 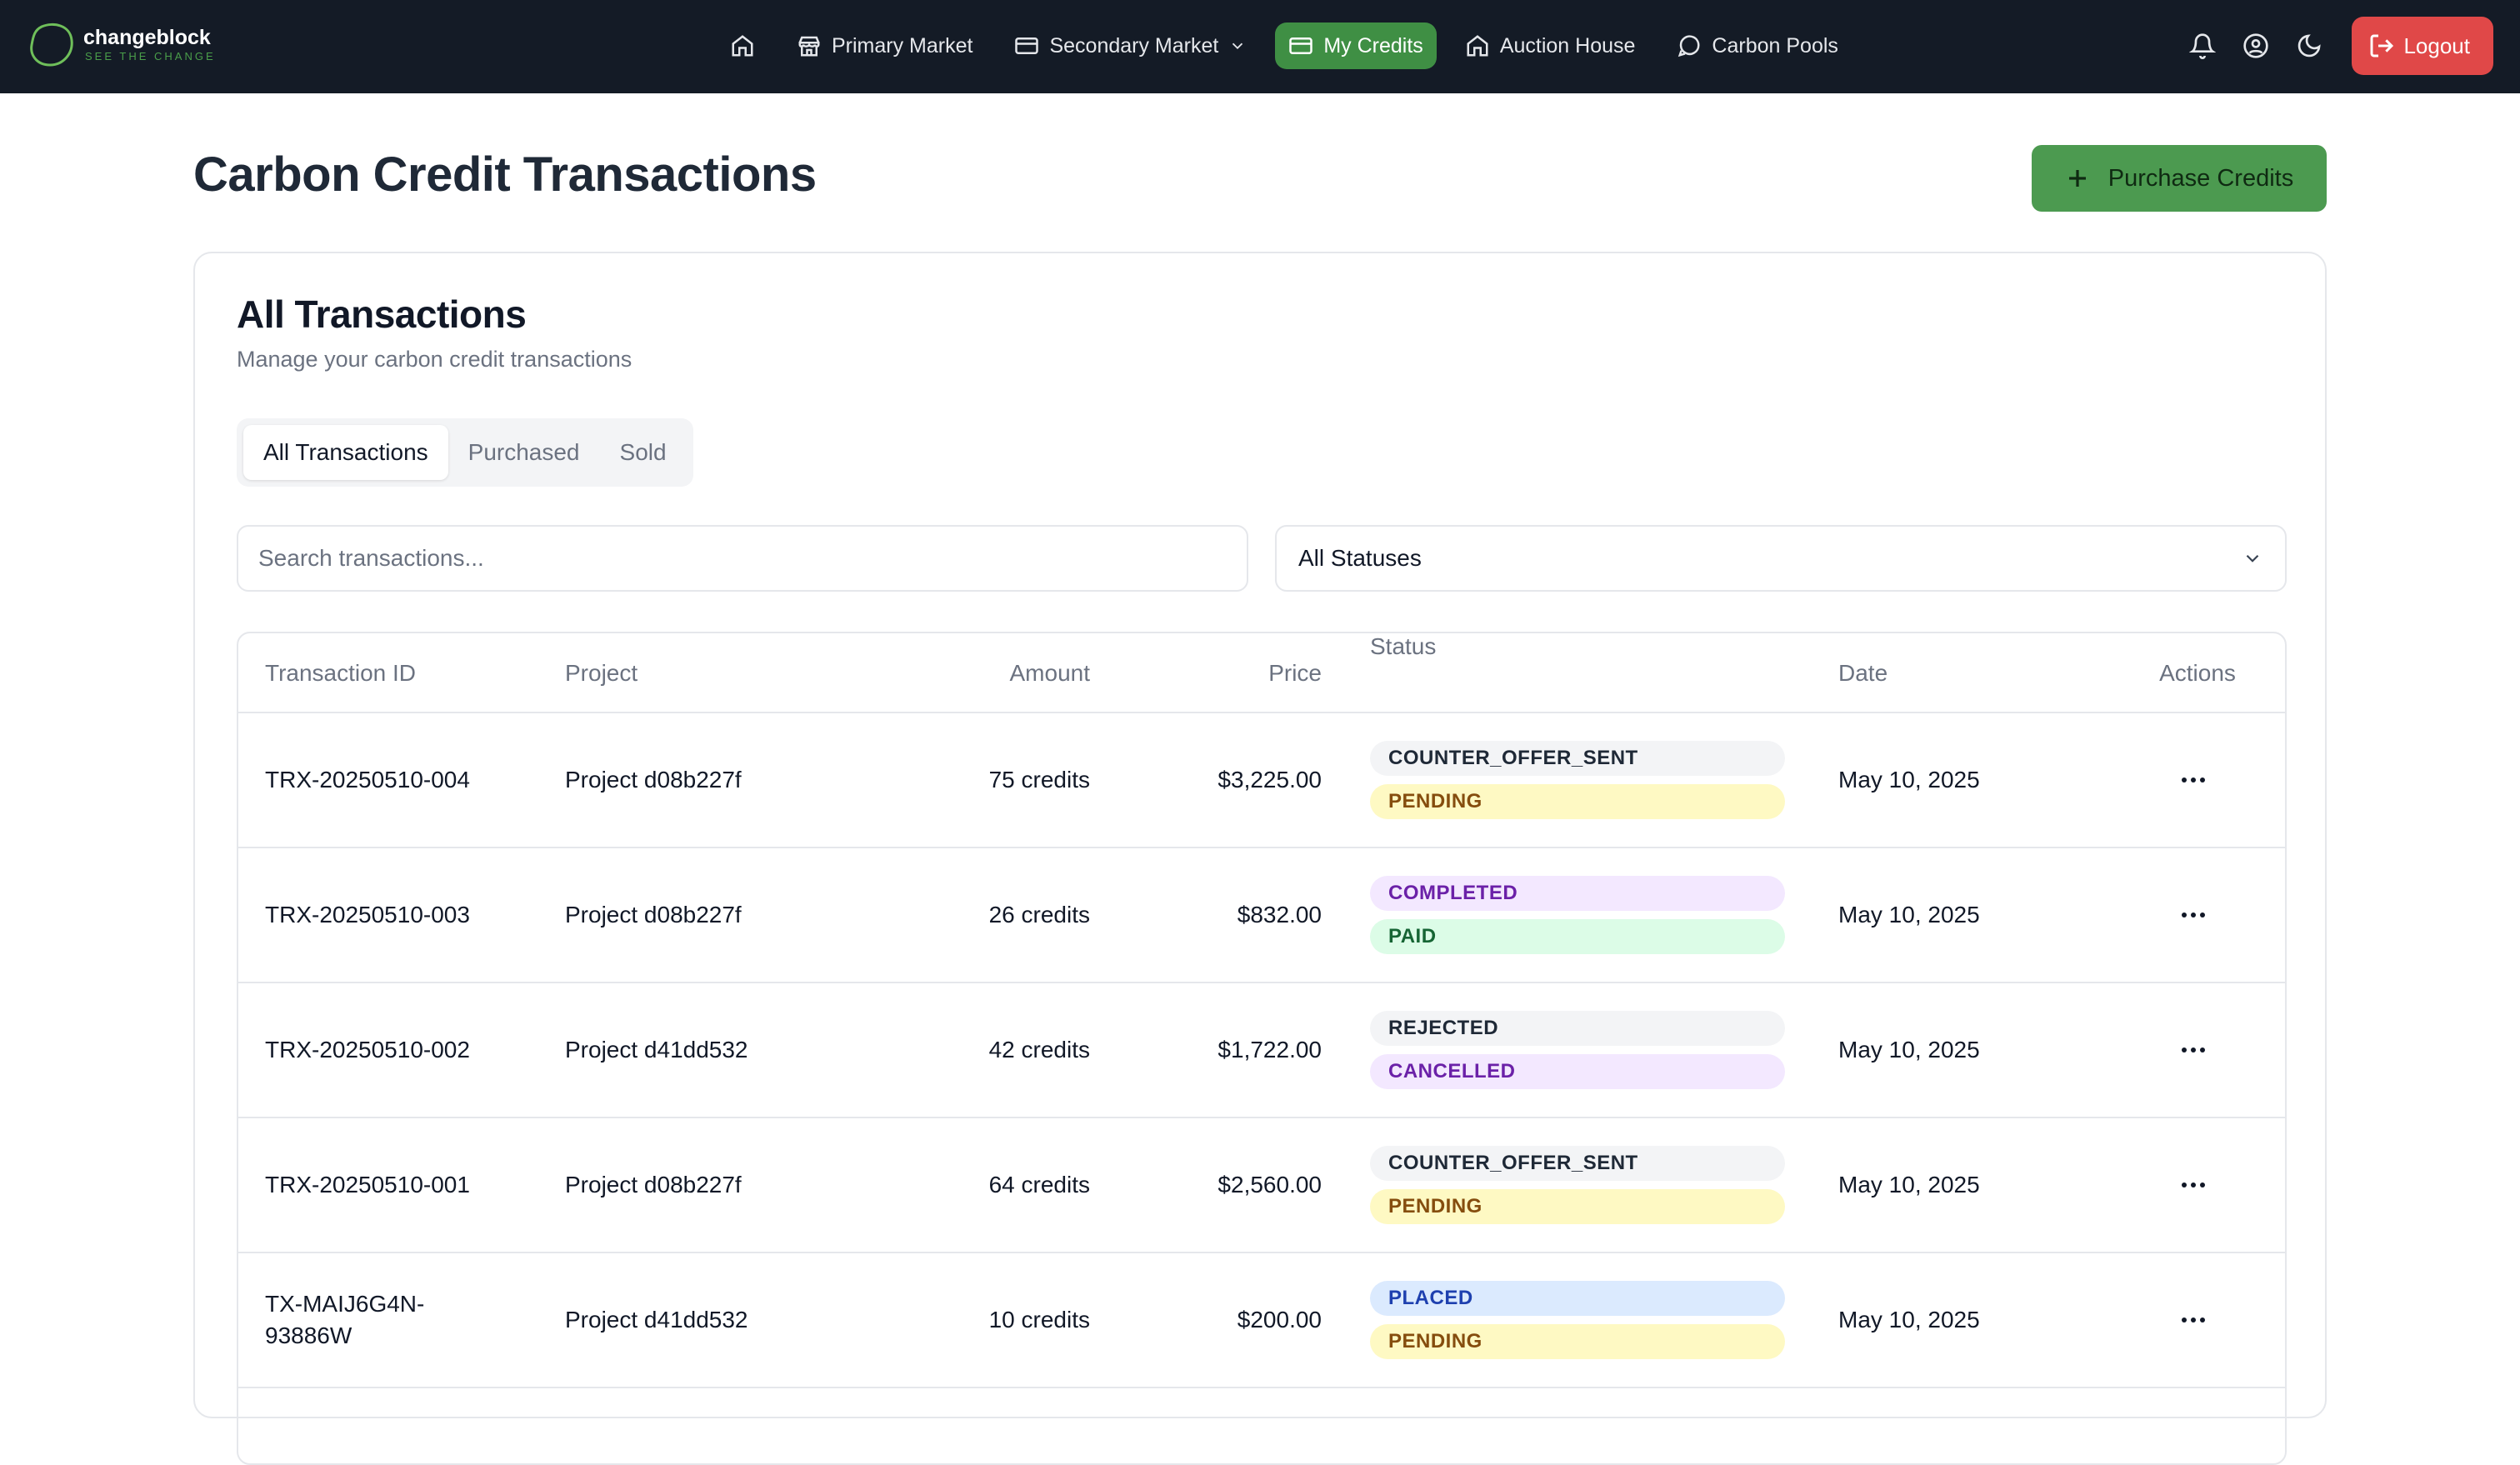 I want to click on notifications-button, so click(x=2202, y=46).